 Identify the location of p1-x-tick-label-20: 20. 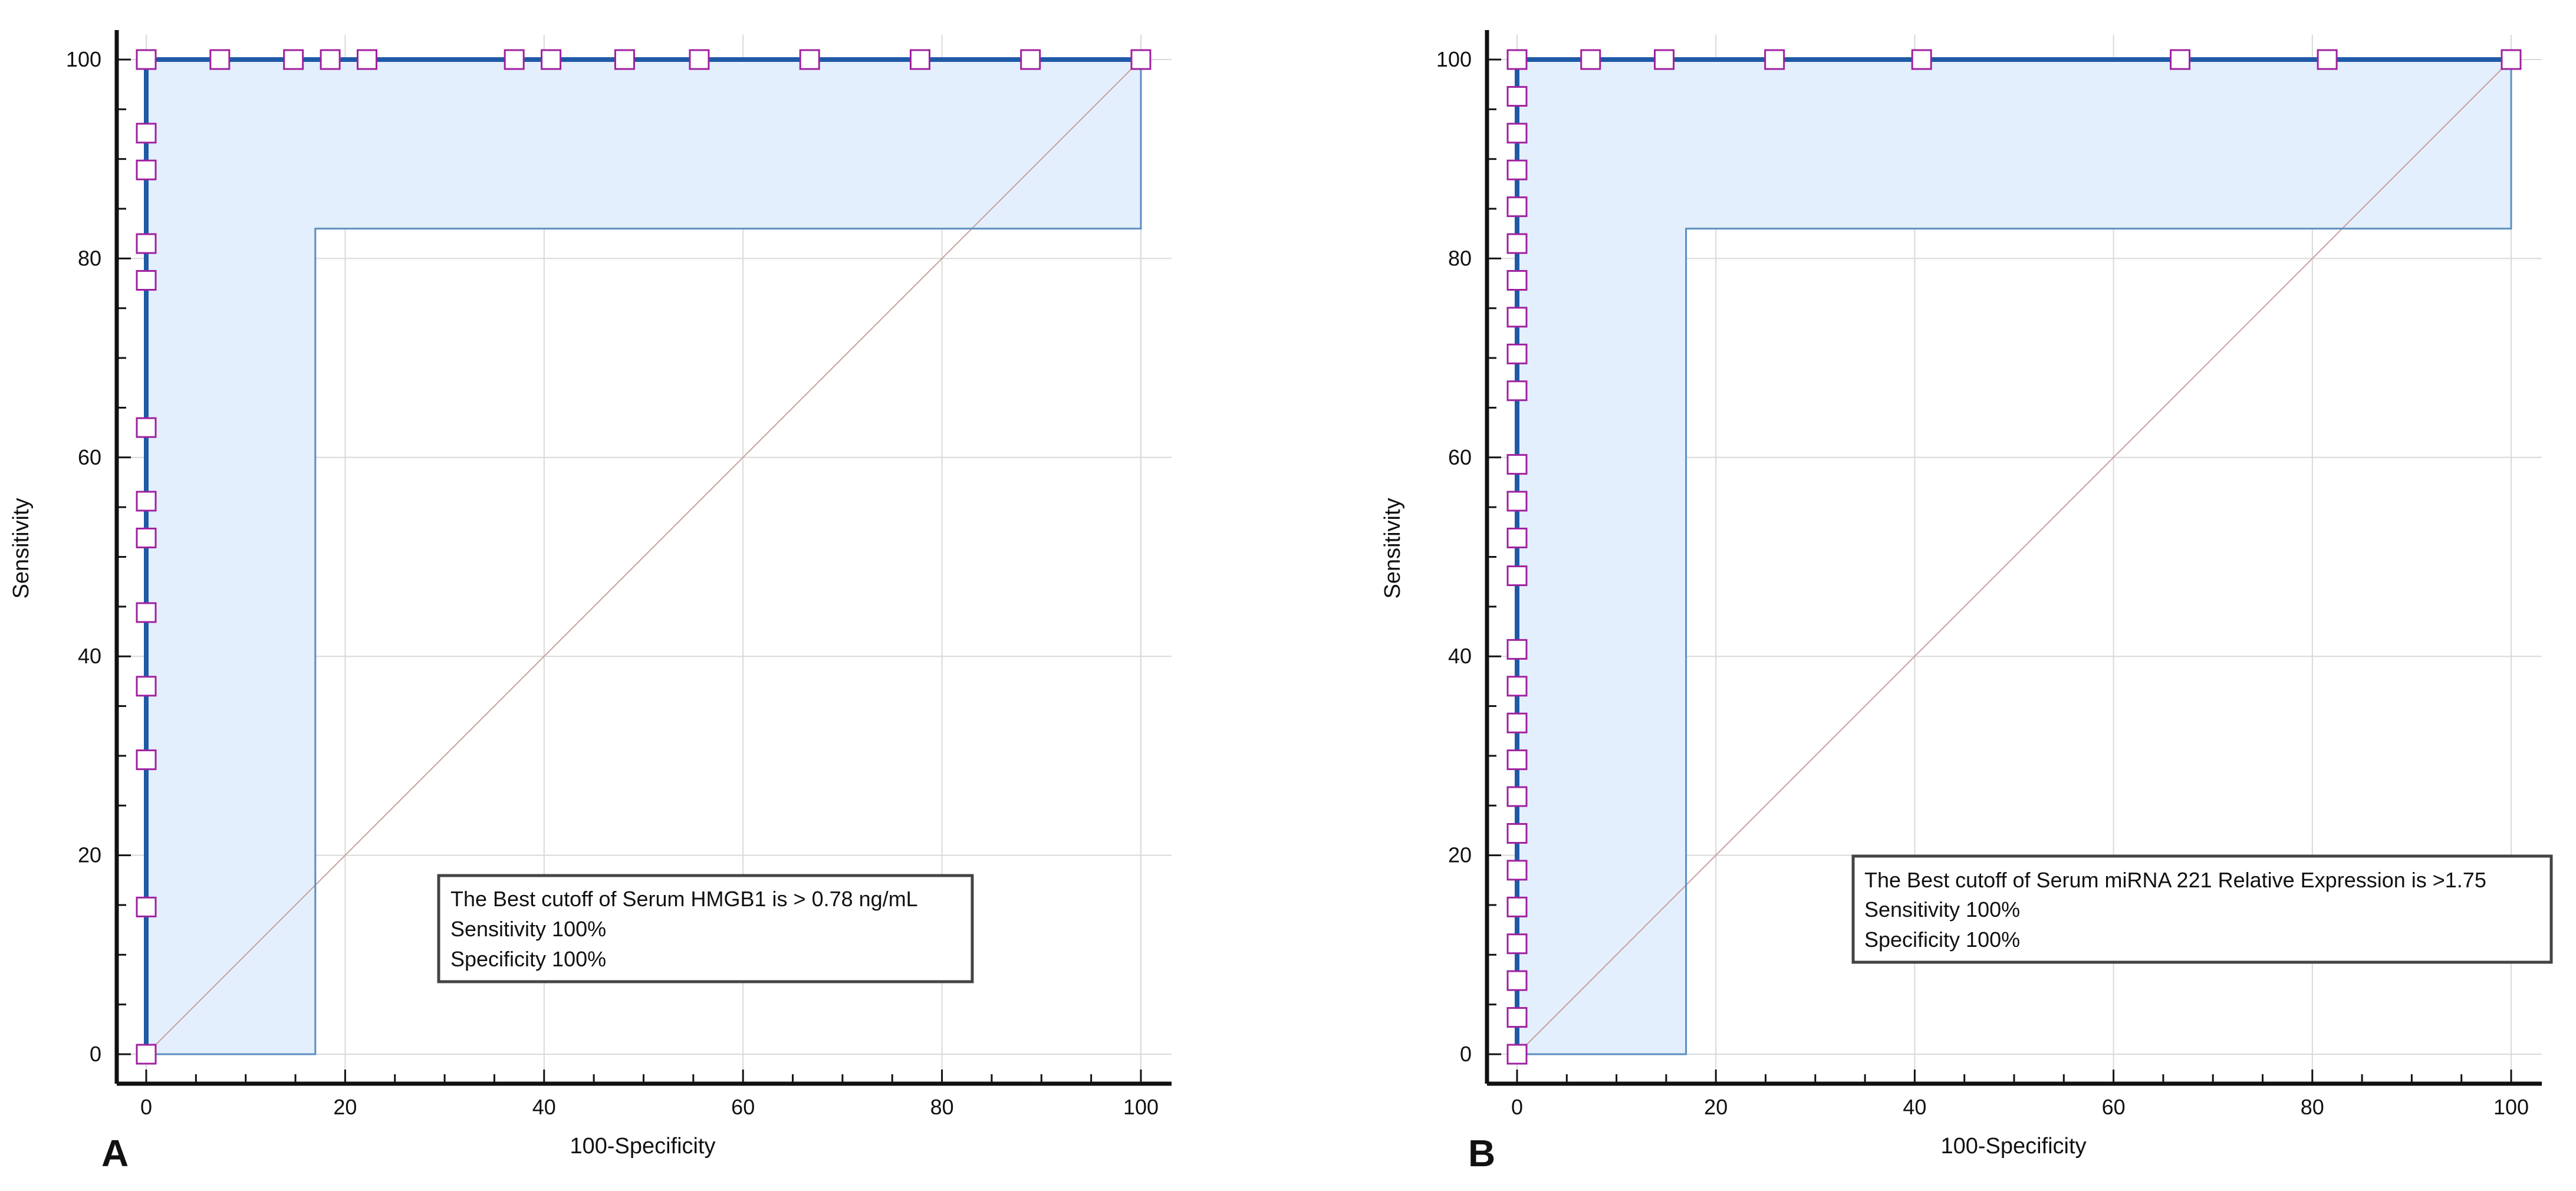
(1716, 1107).